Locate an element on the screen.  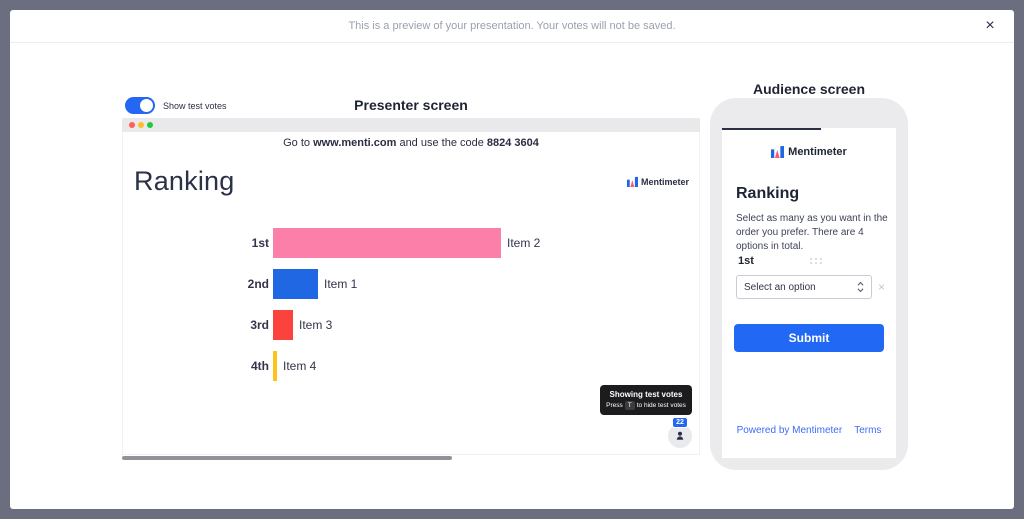
audience-footer: Powered by Mentimeter Terms is located at coordinates (809, 430).